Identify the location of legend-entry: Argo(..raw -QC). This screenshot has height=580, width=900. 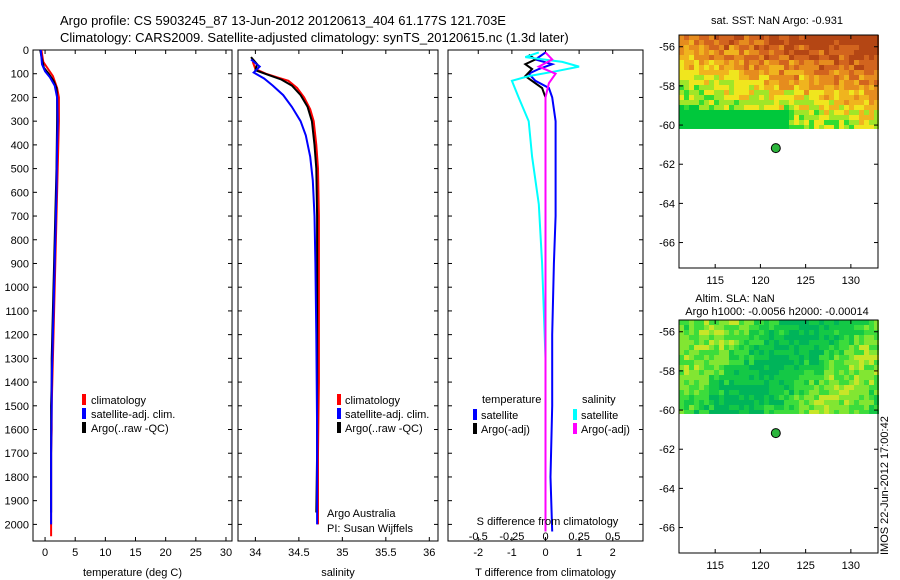
(384, 429).